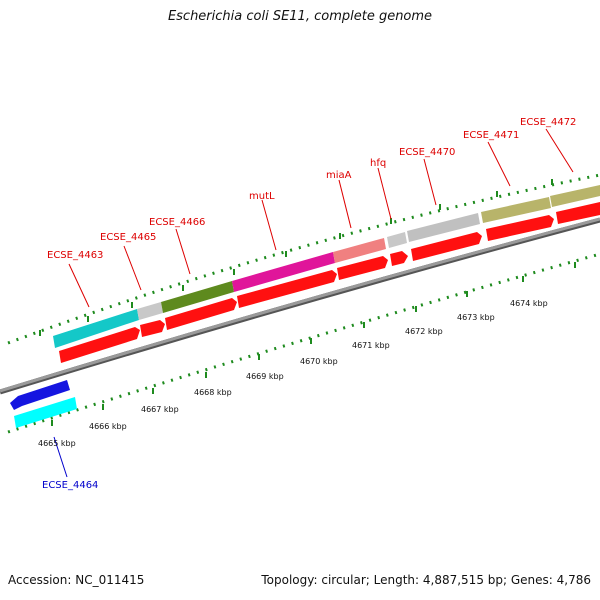  What do you see at coordinates (371, 345) in the screenshot?
I see `scale-label: 4671 kbp` at bounding box center [371, 345].